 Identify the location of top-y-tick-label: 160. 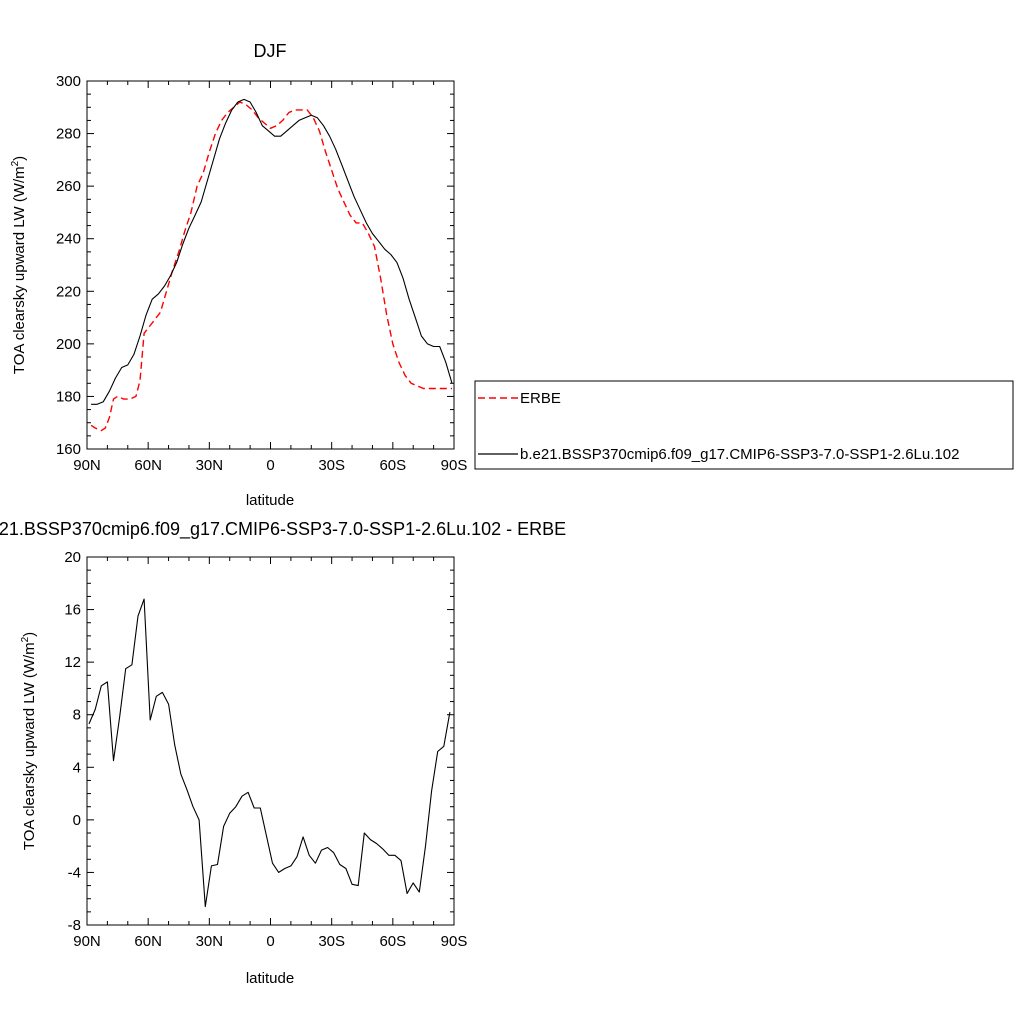
(68, 449).